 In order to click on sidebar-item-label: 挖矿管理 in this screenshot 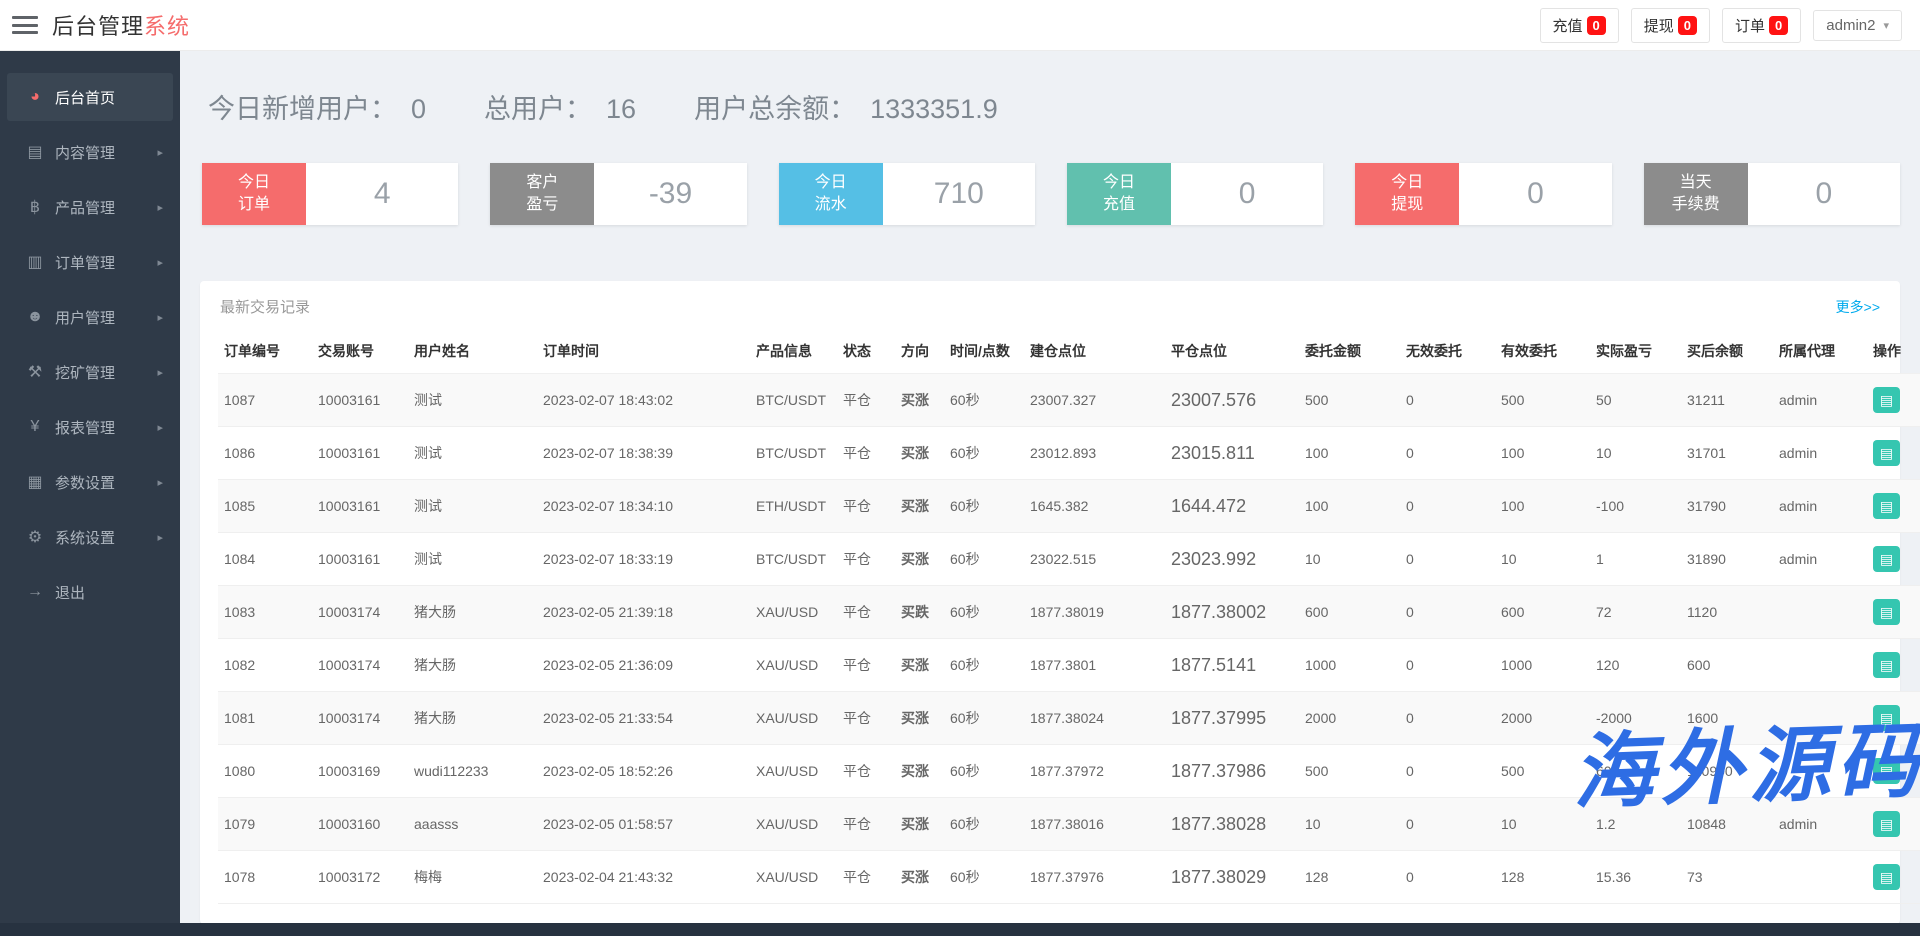, I will do `click(85, 373)`.